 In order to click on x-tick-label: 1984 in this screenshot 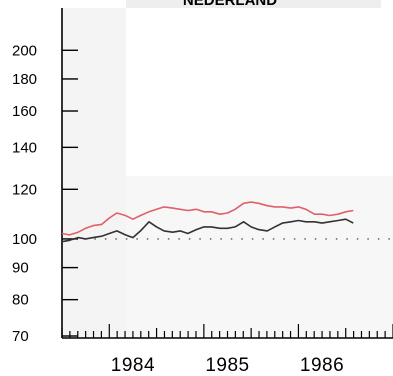, I will do `click(133, 365)`.